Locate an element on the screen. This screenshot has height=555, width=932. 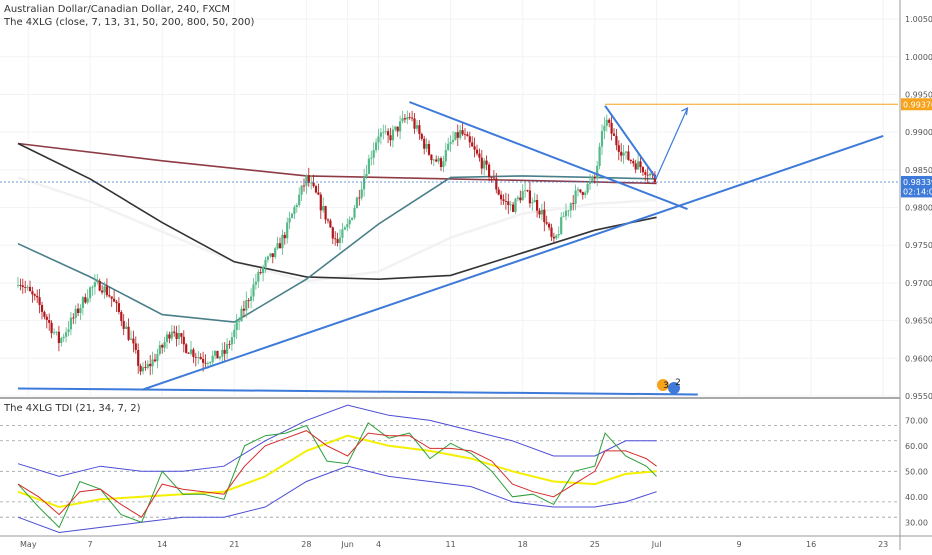
tdi-tick-label: 70.00 is located at coordinates (916, 420).